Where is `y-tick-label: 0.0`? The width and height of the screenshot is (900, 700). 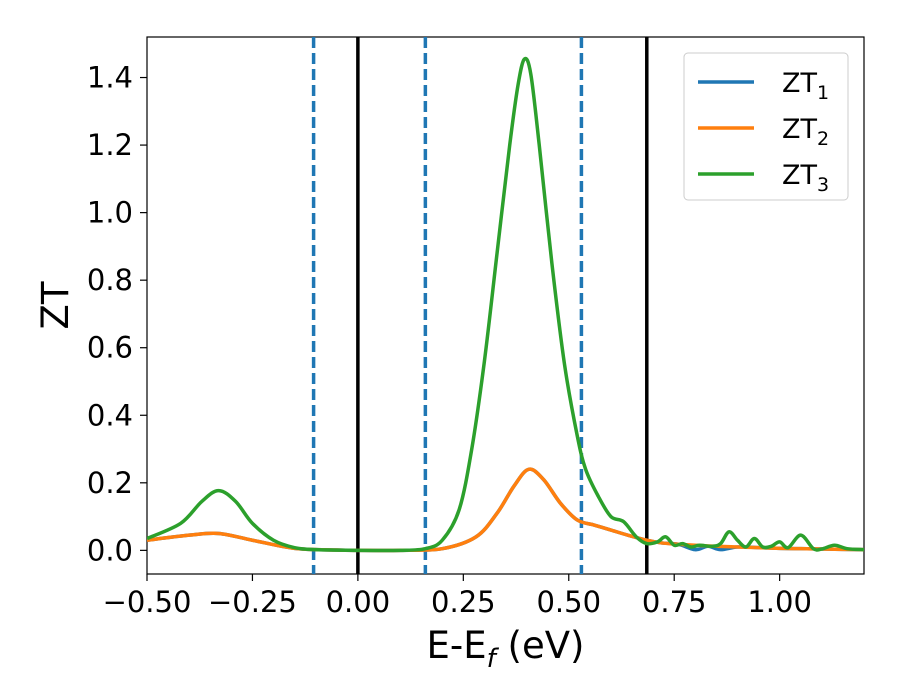 y-tick-label: 0.0 is located at coordinates (110, 550).